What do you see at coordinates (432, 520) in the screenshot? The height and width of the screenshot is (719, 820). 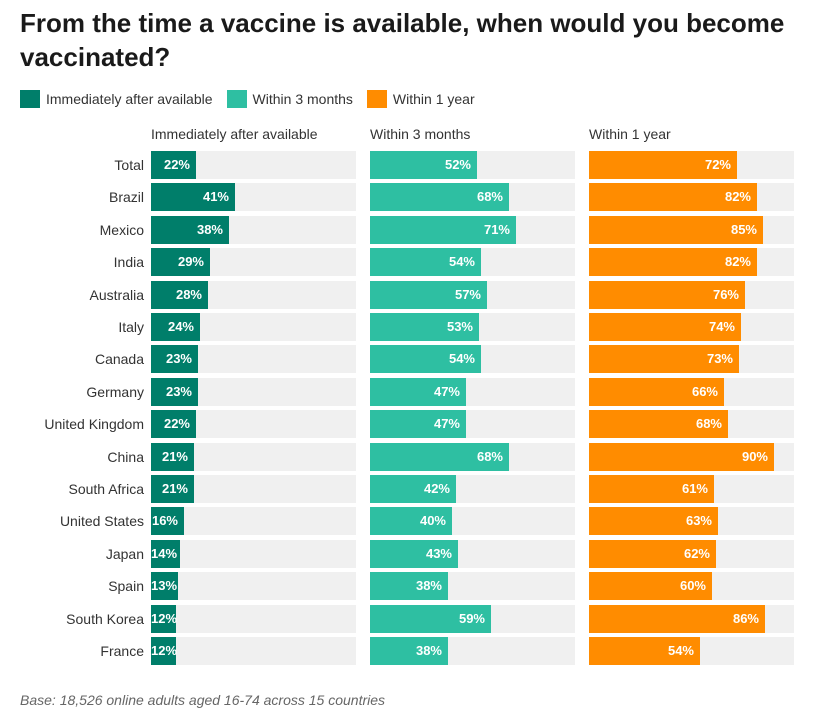 I see `data-label-within-3-months-united-states: 40%` at bounding box center [432, 520].